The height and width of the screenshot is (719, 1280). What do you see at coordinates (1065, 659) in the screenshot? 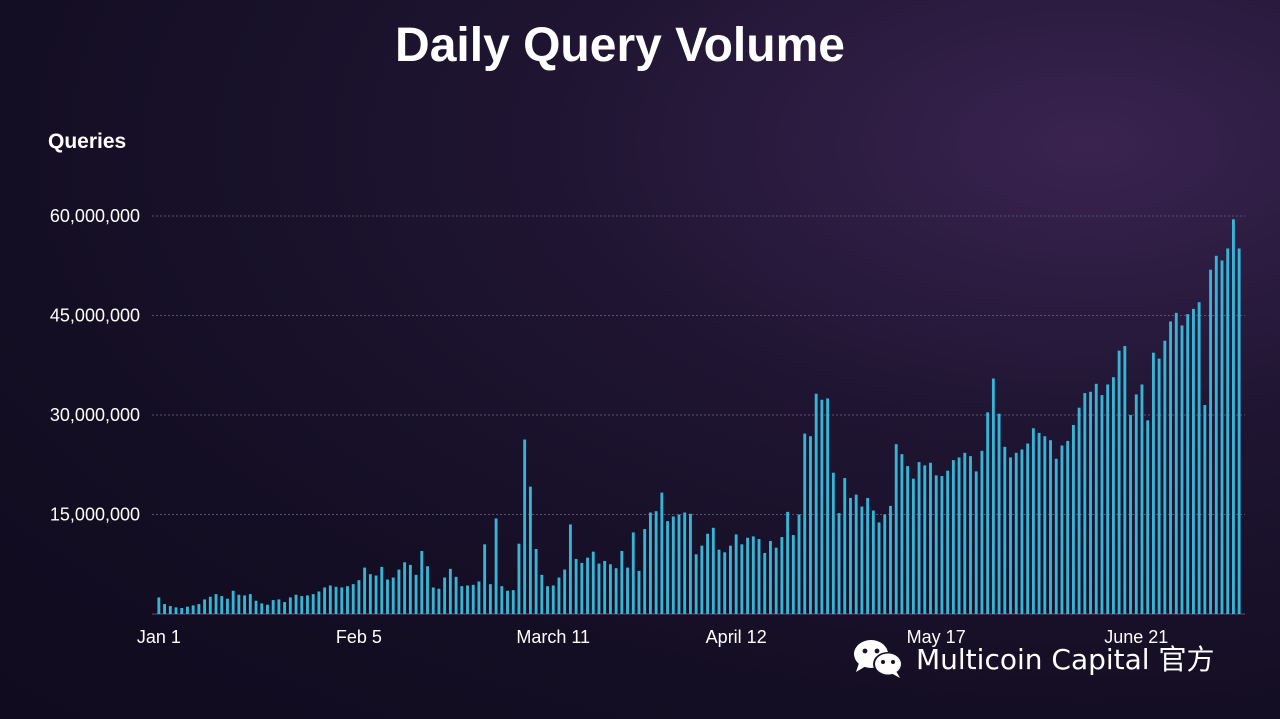
I see `watermark-text: Multicoin Capital 官方` at bounding box center [1065, 659].